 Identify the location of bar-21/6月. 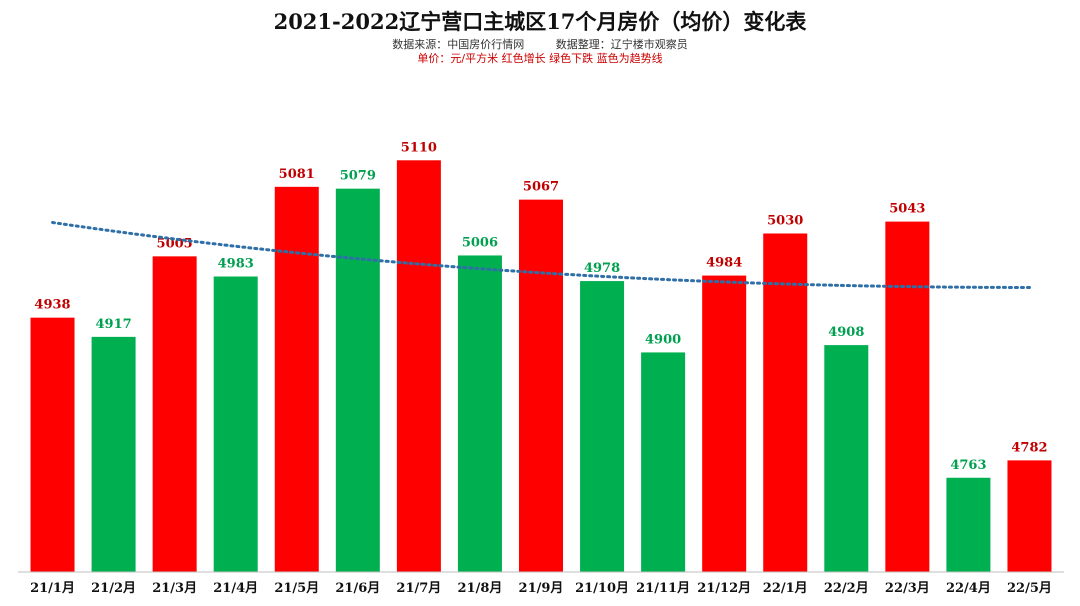
(357, 380).